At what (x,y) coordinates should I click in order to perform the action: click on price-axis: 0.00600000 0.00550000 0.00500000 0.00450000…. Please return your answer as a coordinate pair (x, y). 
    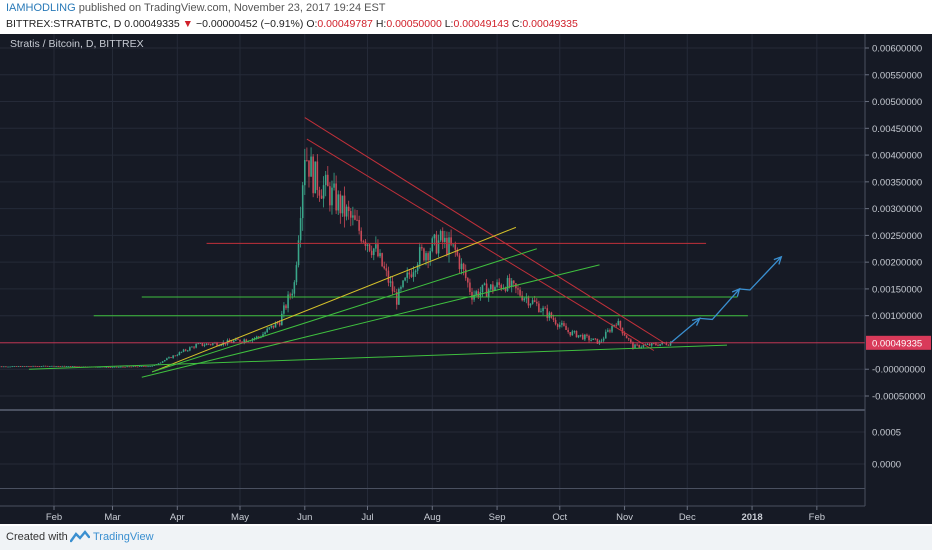
    Looking at the image, I should click on (898, 279).